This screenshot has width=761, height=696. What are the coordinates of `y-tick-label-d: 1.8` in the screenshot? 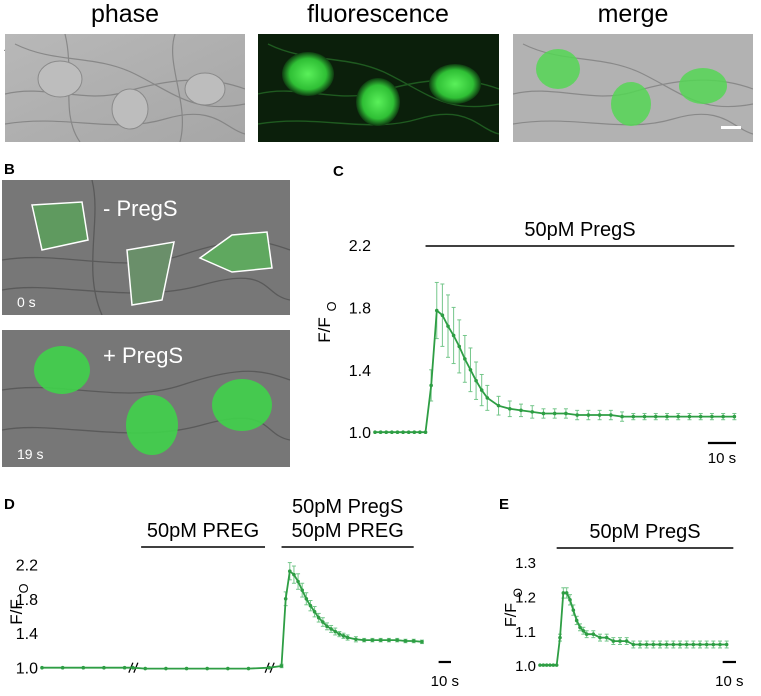 It's located at (27, 600).